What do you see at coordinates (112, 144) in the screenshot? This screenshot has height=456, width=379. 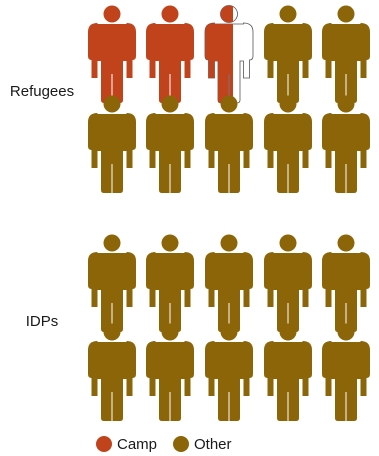 I see `icon-refugees-5-other` at bounding box center [112, 144].